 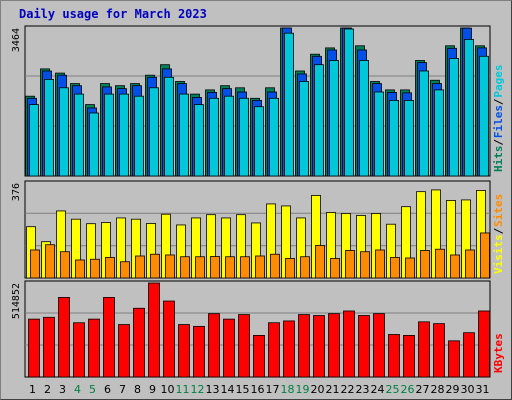 What do you see at coordinates (16, 192) in the screenshot?
I see `ymax-label-sites-visits: 376` at bounding box center [16, 192].